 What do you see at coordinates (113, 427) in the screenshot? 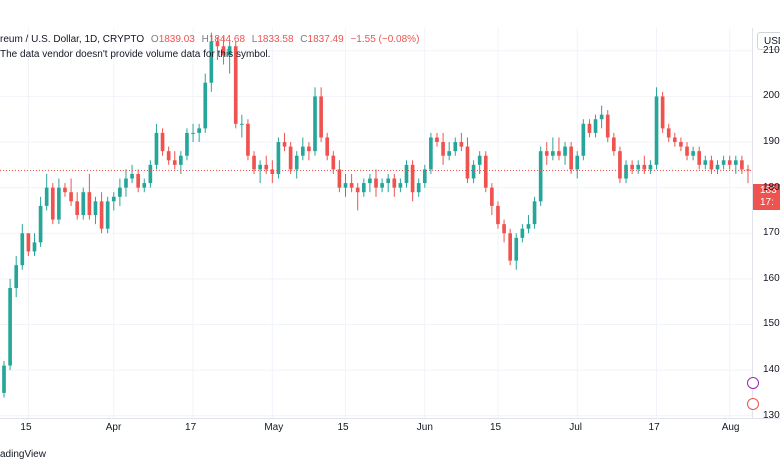
I see `x-tick-label: Apr` at bounding box center [113, 427].